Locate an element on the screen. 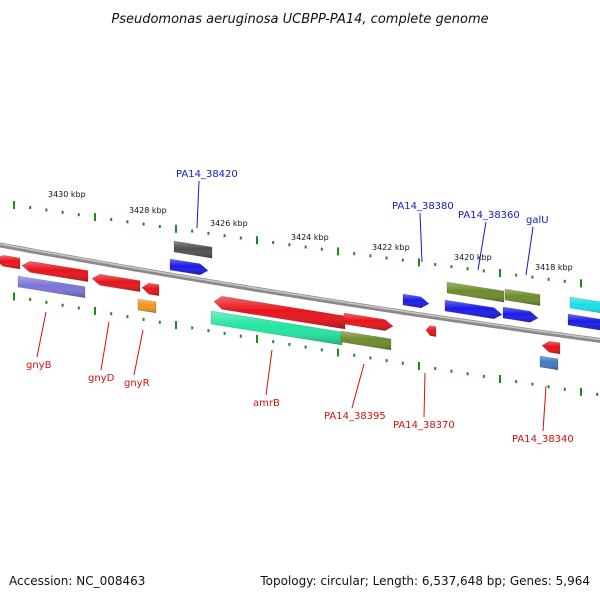  scale-label-3424: 3424 kbp is located at coordinates (310, 237).